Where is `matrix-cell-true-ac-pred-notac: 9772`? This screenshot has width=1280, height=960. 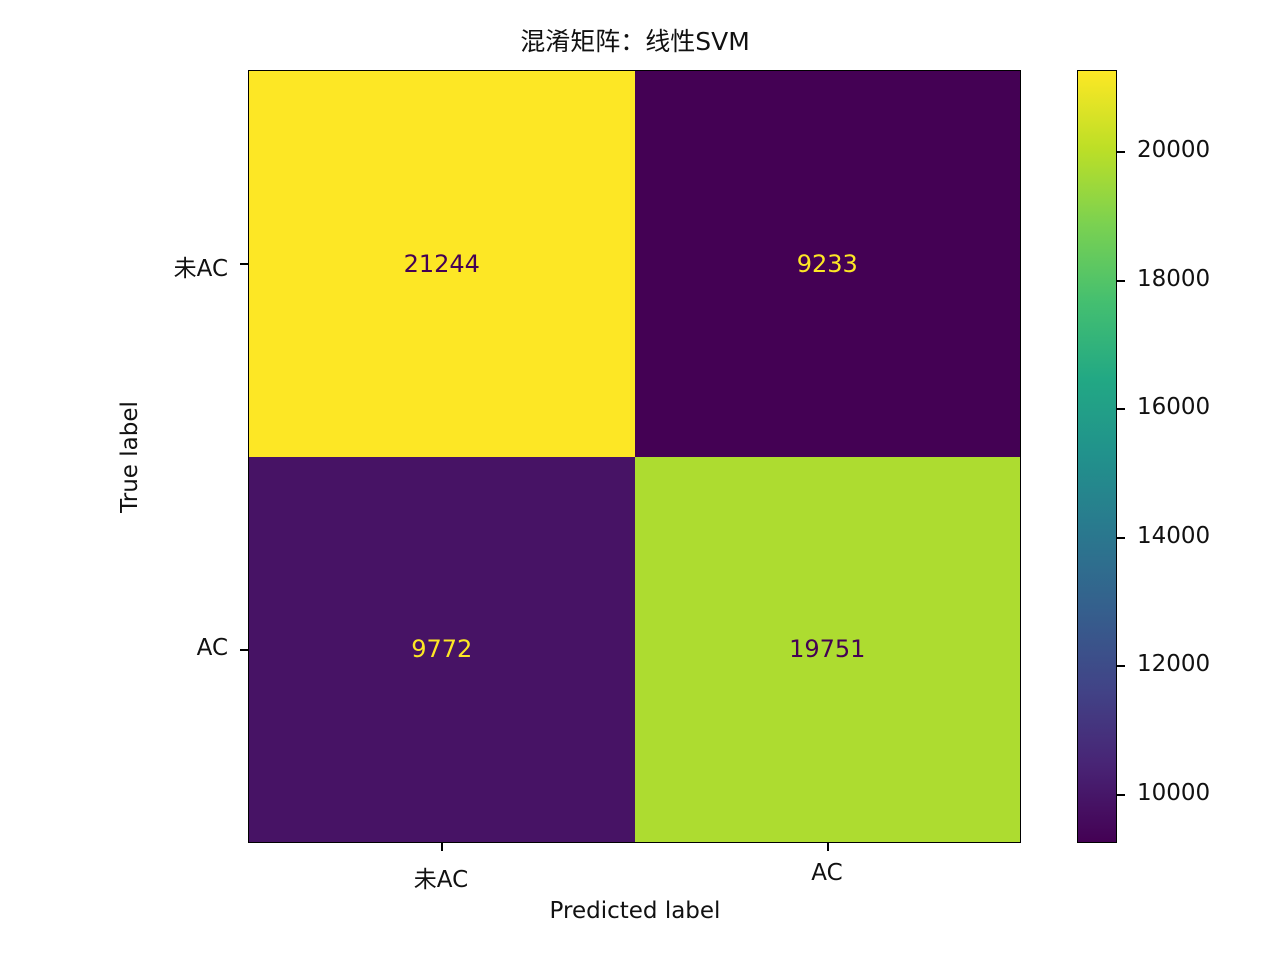 matrix-cell-true-ac-pred-notac: 9772 is located at coordinates (442, 649).